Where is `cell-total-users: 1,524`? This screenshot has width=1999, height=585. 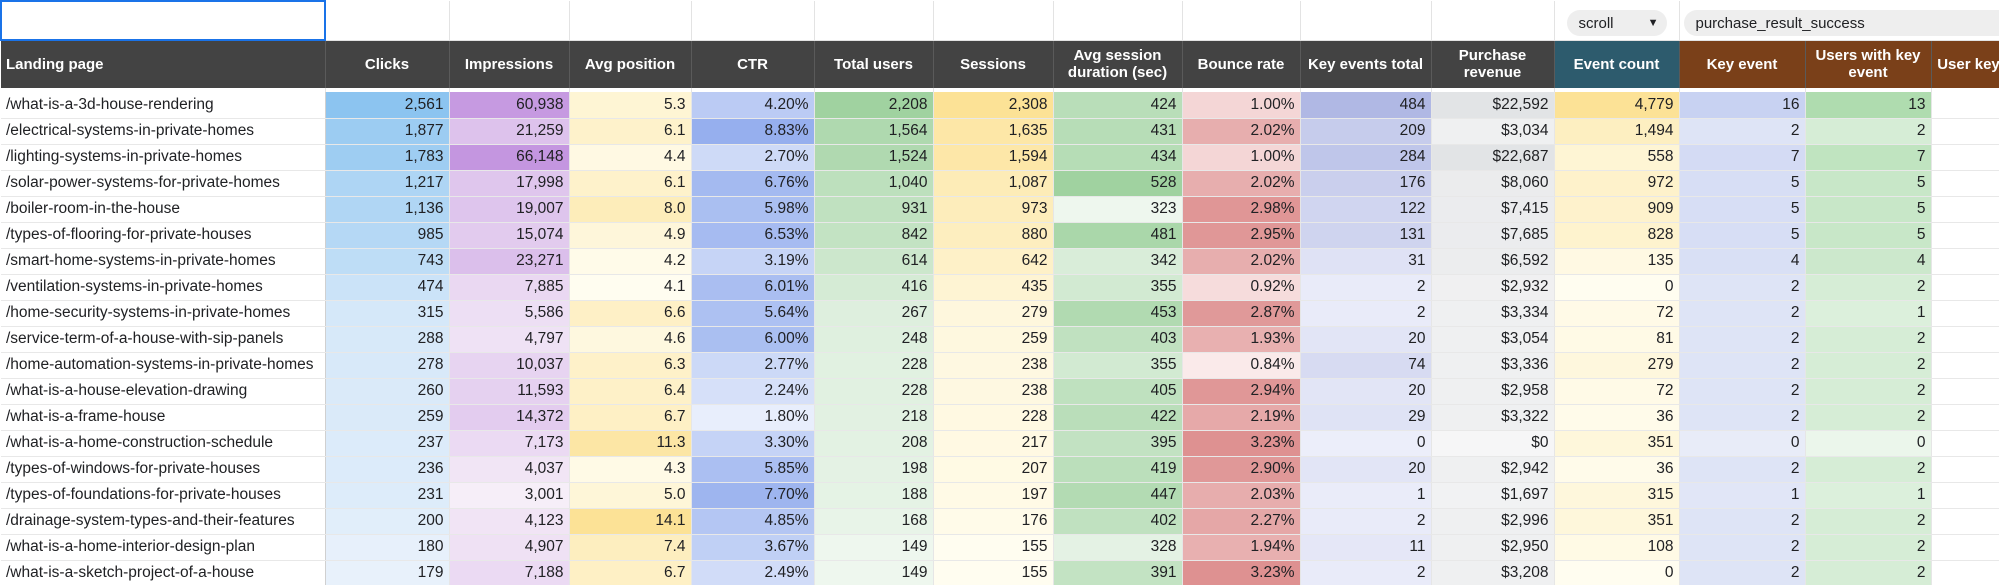
cell-total-users: 1,524 is located at coordinates (874, 157).